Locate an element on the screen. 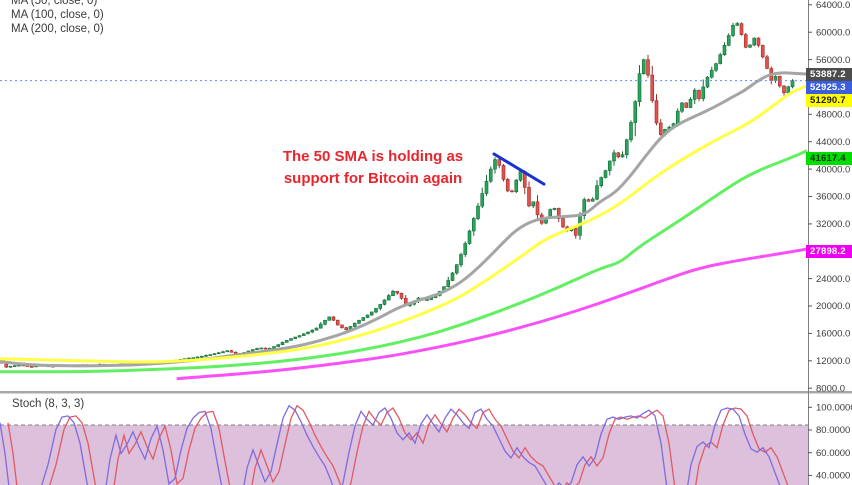 This screenshot has height=485, width=852. trendline-annotation is located at coordinates (519, 169).